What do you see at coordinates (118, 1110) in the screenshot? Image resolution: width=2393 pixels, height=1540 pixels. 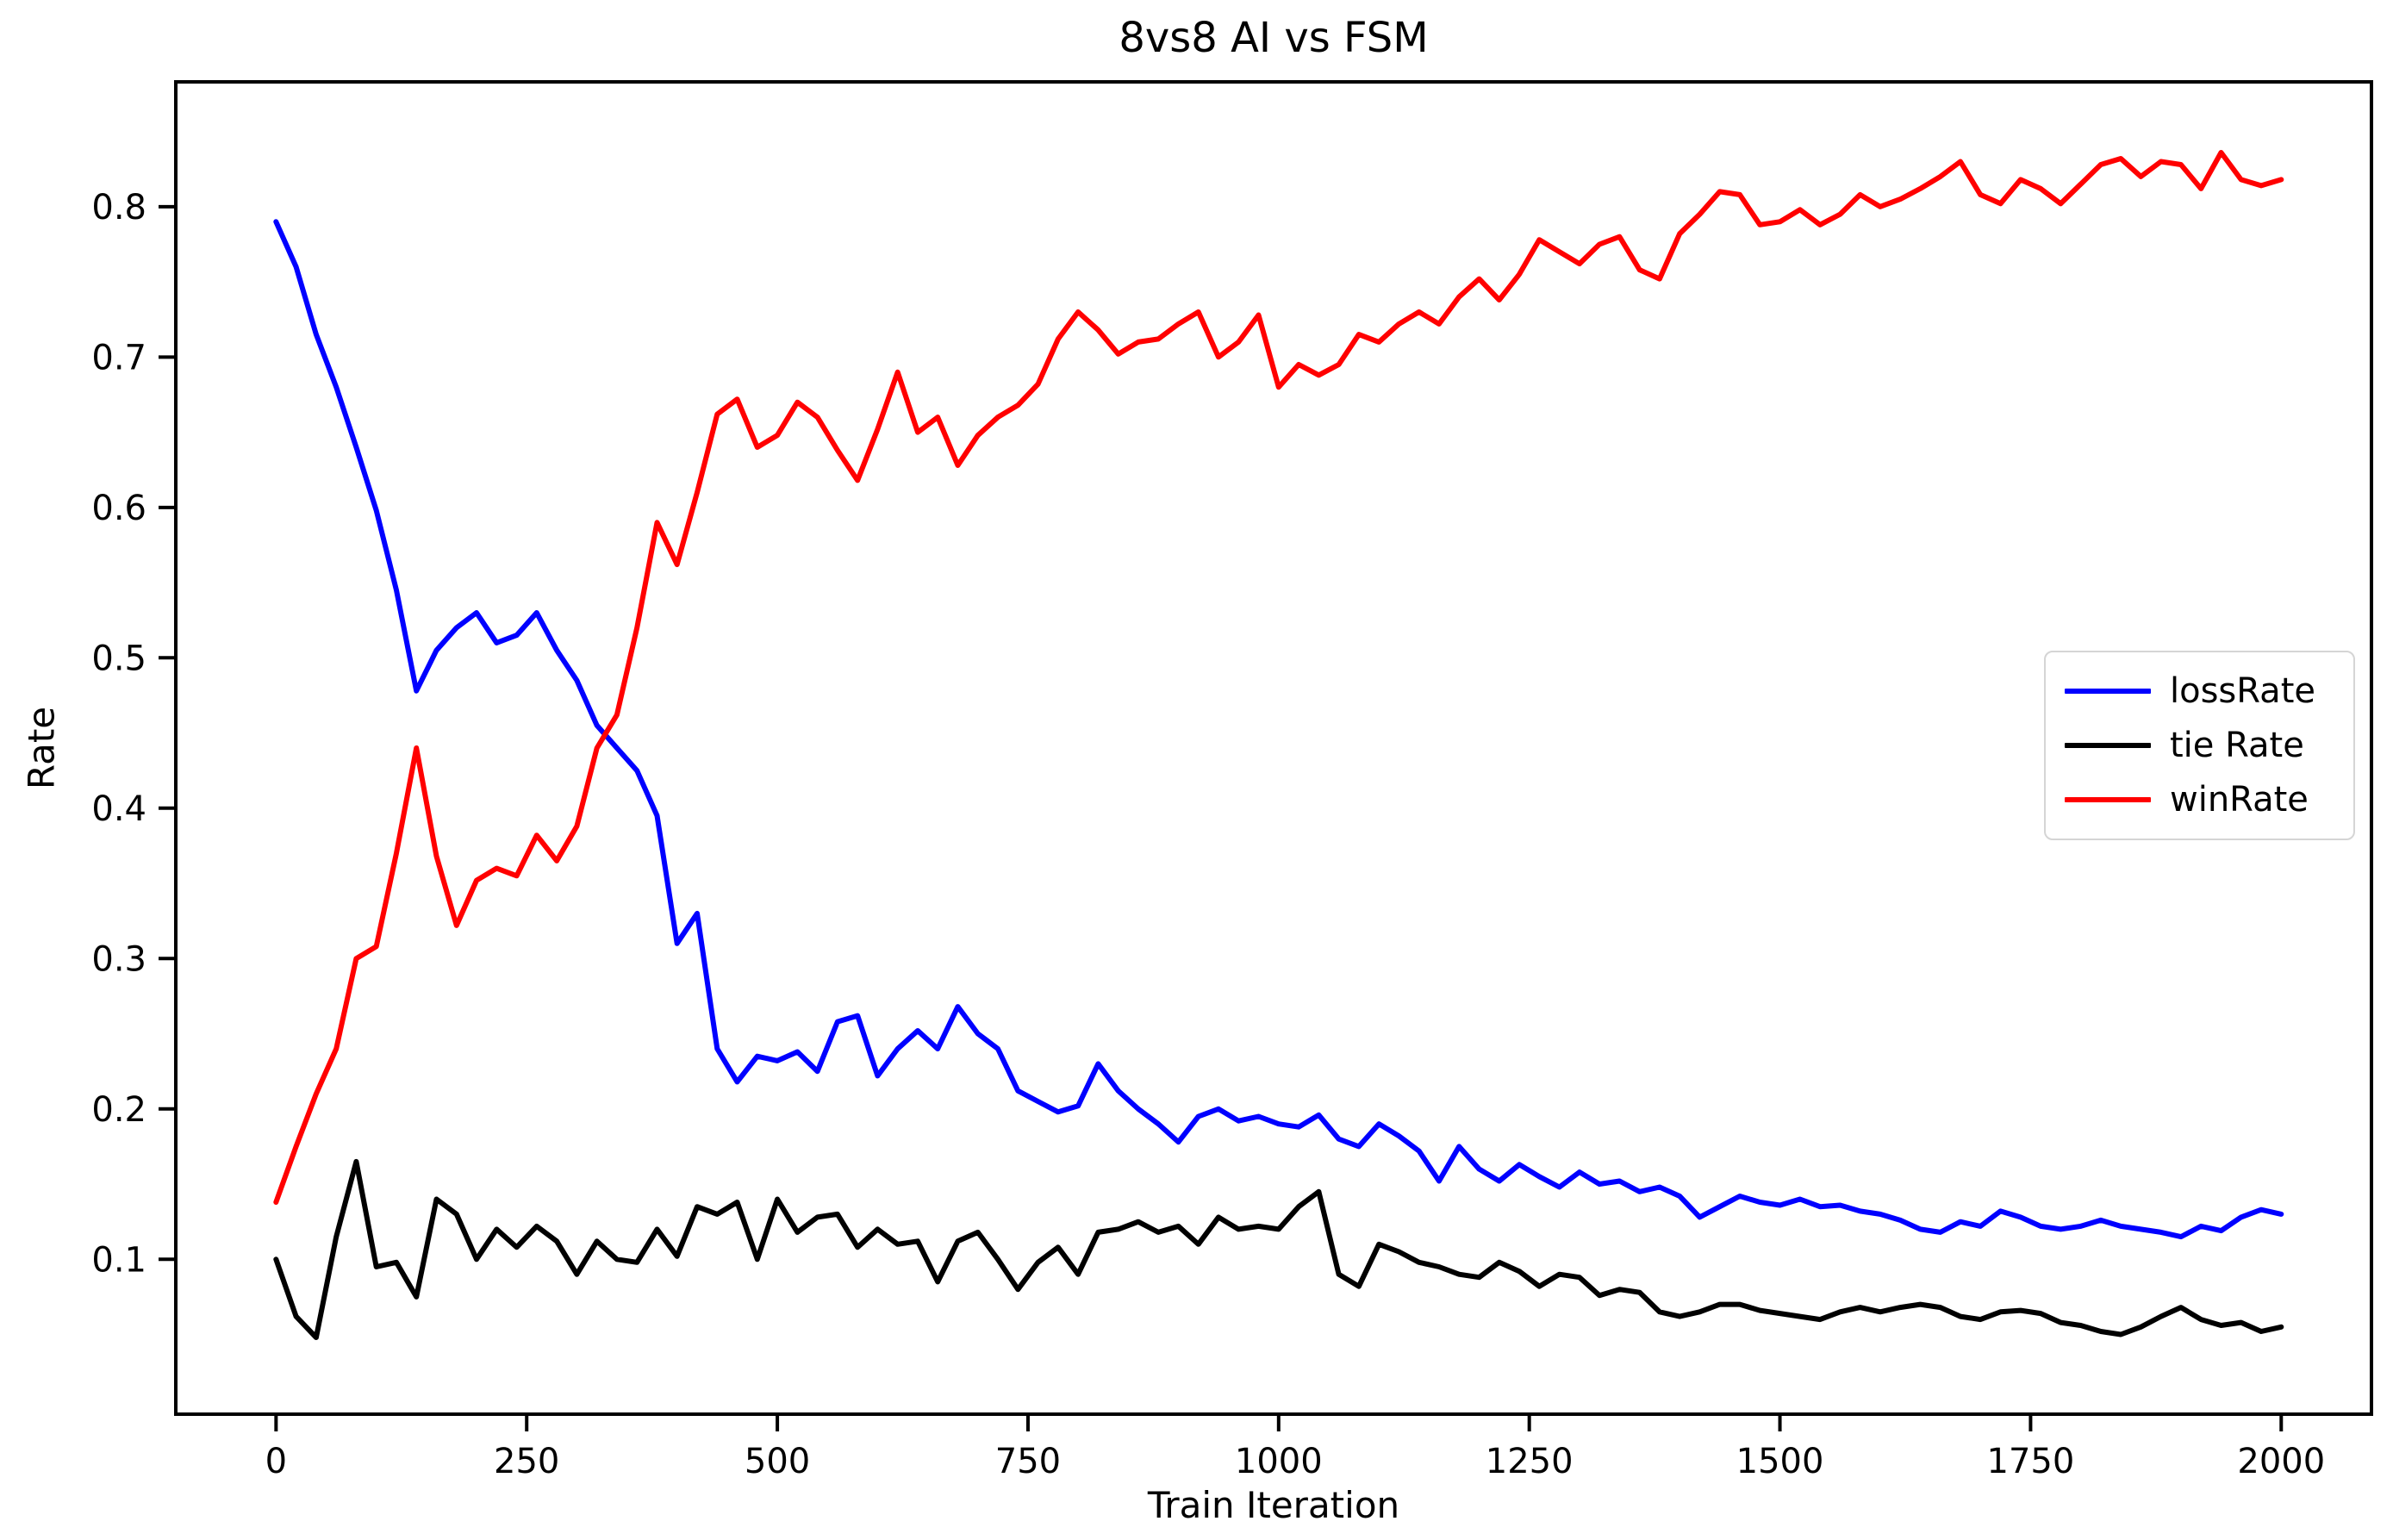 I see `y-tick-label: 0.2` at bounding box center [118, 1110].